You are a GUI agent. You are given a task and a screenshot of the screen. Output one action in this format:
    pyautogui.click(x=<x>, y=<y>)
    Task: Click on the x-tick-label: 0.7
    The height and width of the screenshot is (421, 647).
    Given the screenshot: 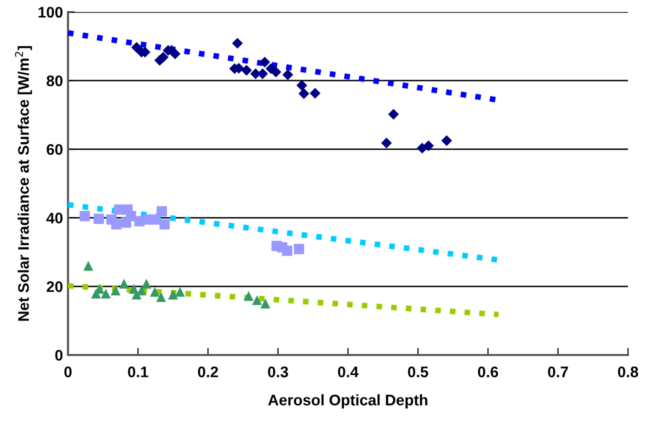 What is the action you would take?
    pyautogui.click(x=558, y=372)
    